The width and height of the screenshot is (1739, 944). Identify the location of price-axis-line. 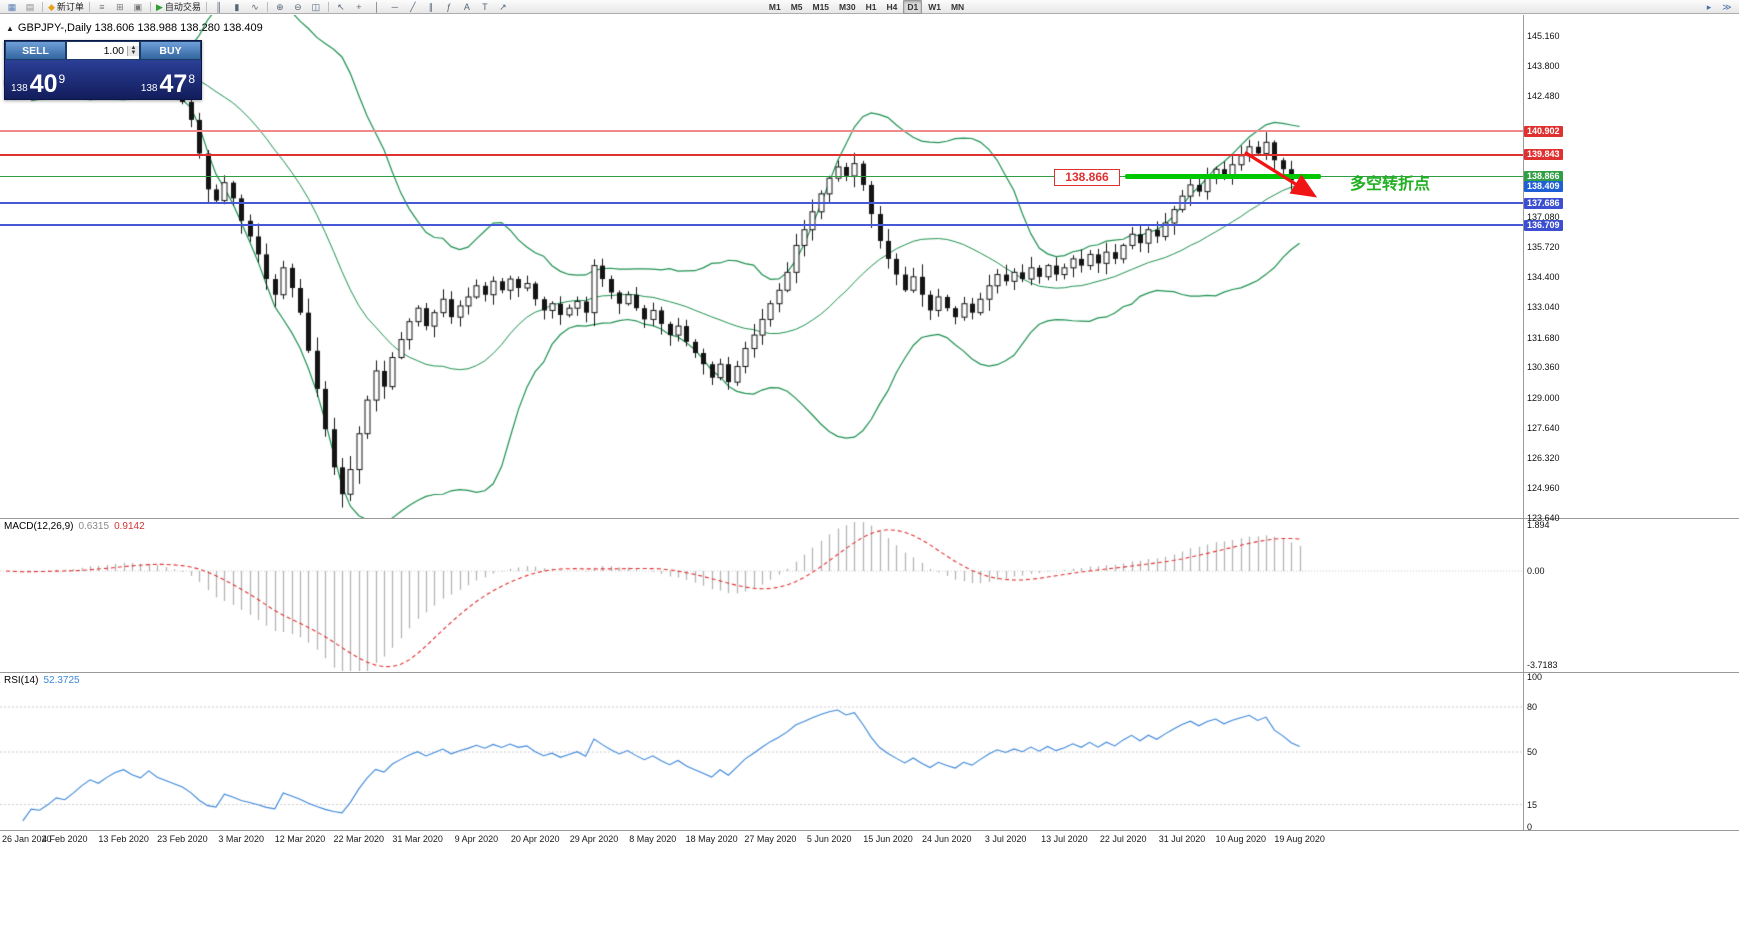
(1523, 423).